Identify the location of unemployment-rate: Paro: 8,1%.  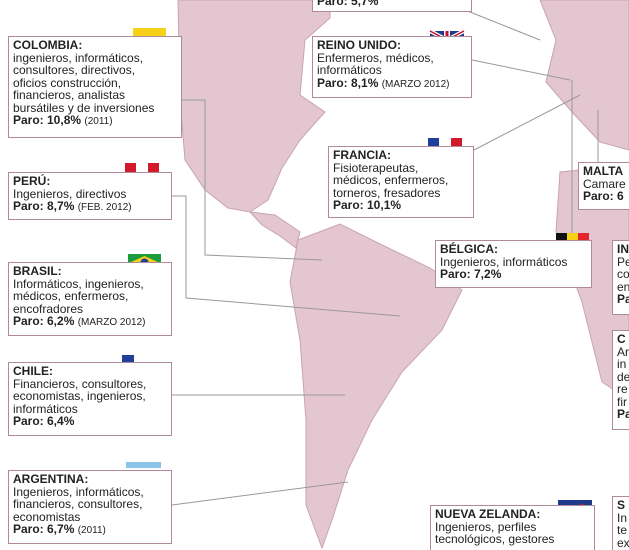
(348, 82).